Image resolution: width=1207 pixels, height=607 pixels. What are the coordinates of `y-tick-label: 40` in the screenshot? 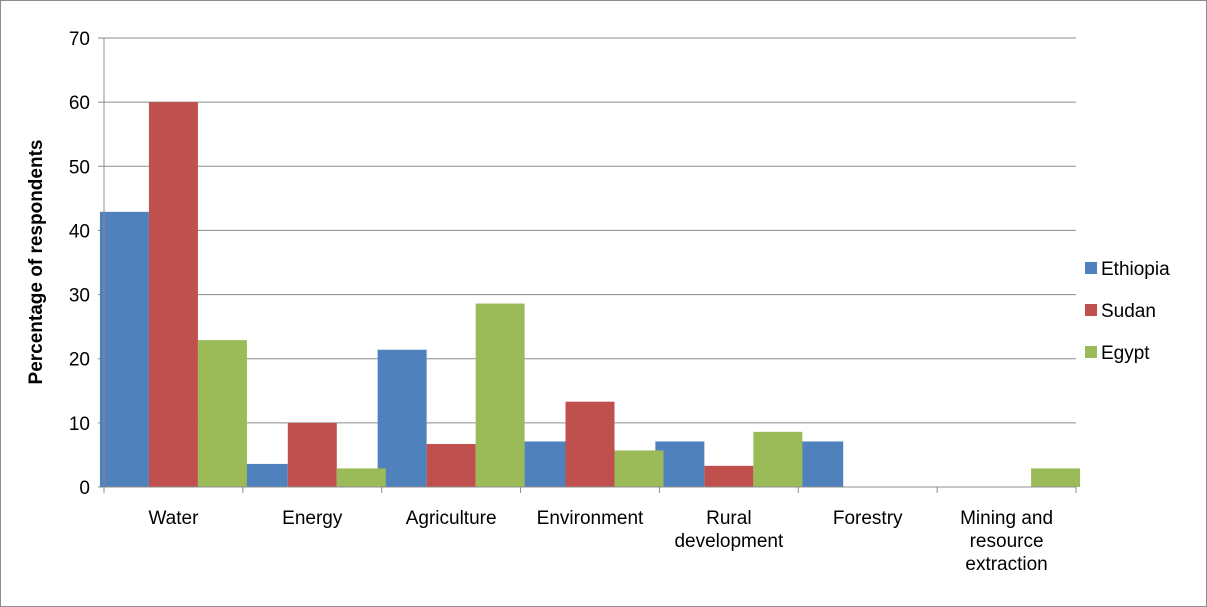 It's located at (79, 231).